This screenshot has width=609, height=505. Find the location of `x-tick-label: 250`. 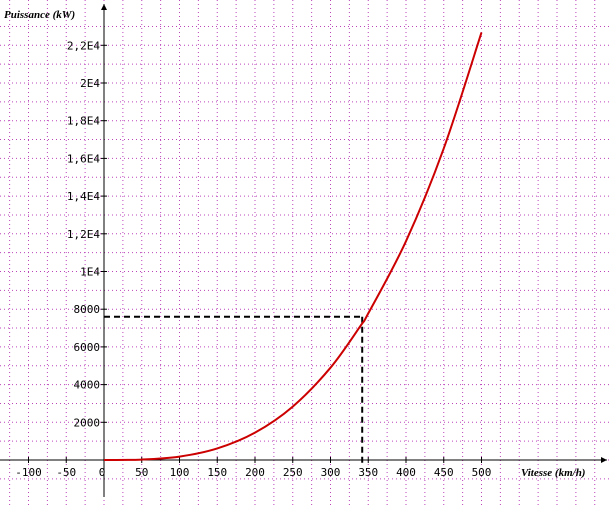

x-tick-label: 250 is located at coordinates (293, 472).